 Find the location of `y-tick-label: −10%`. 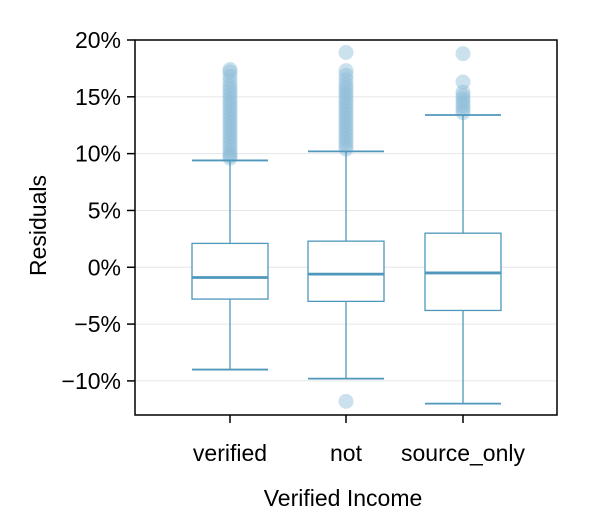

y-tick-label: −10% is located at coordinates (91, 381).